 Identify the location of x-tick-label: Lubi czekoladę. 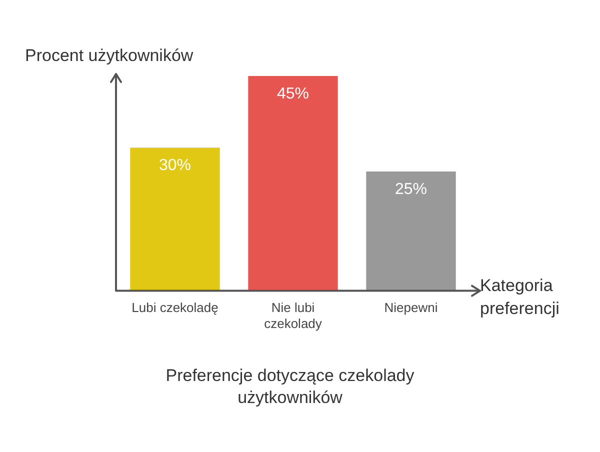
(175, 308).